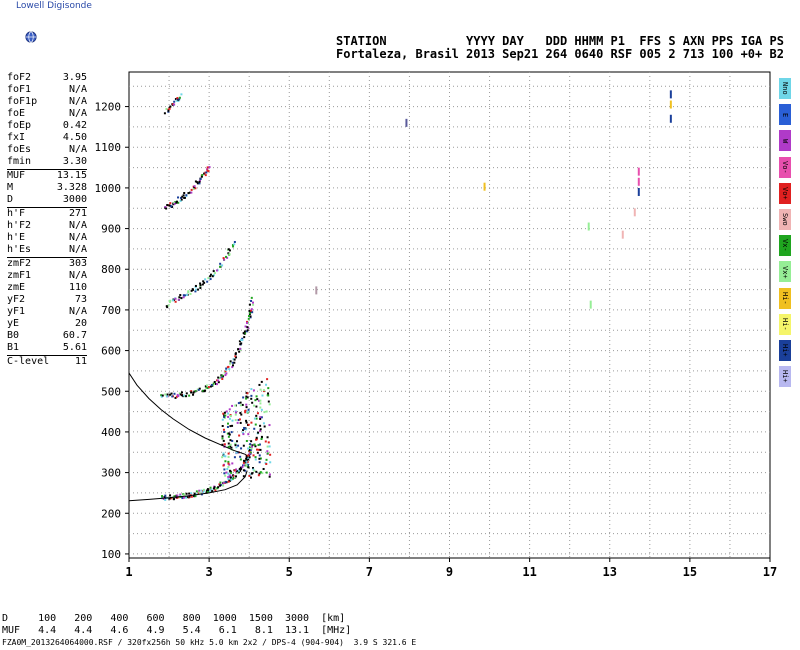 This screenshot has height=650, width=800. What do you see at coordinates (16, 299) in the screenshot?
I see `param-key: yF2` at bounding box center [16, 299].